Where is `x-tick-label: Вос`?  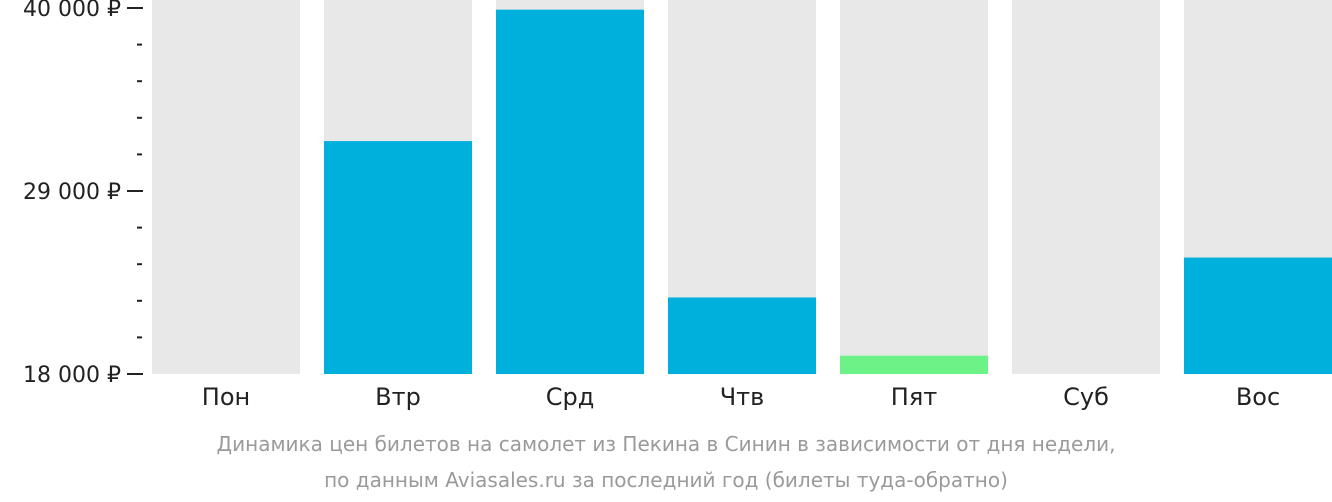 x-tick-label: Вос is located at coordinates (1258, 397).